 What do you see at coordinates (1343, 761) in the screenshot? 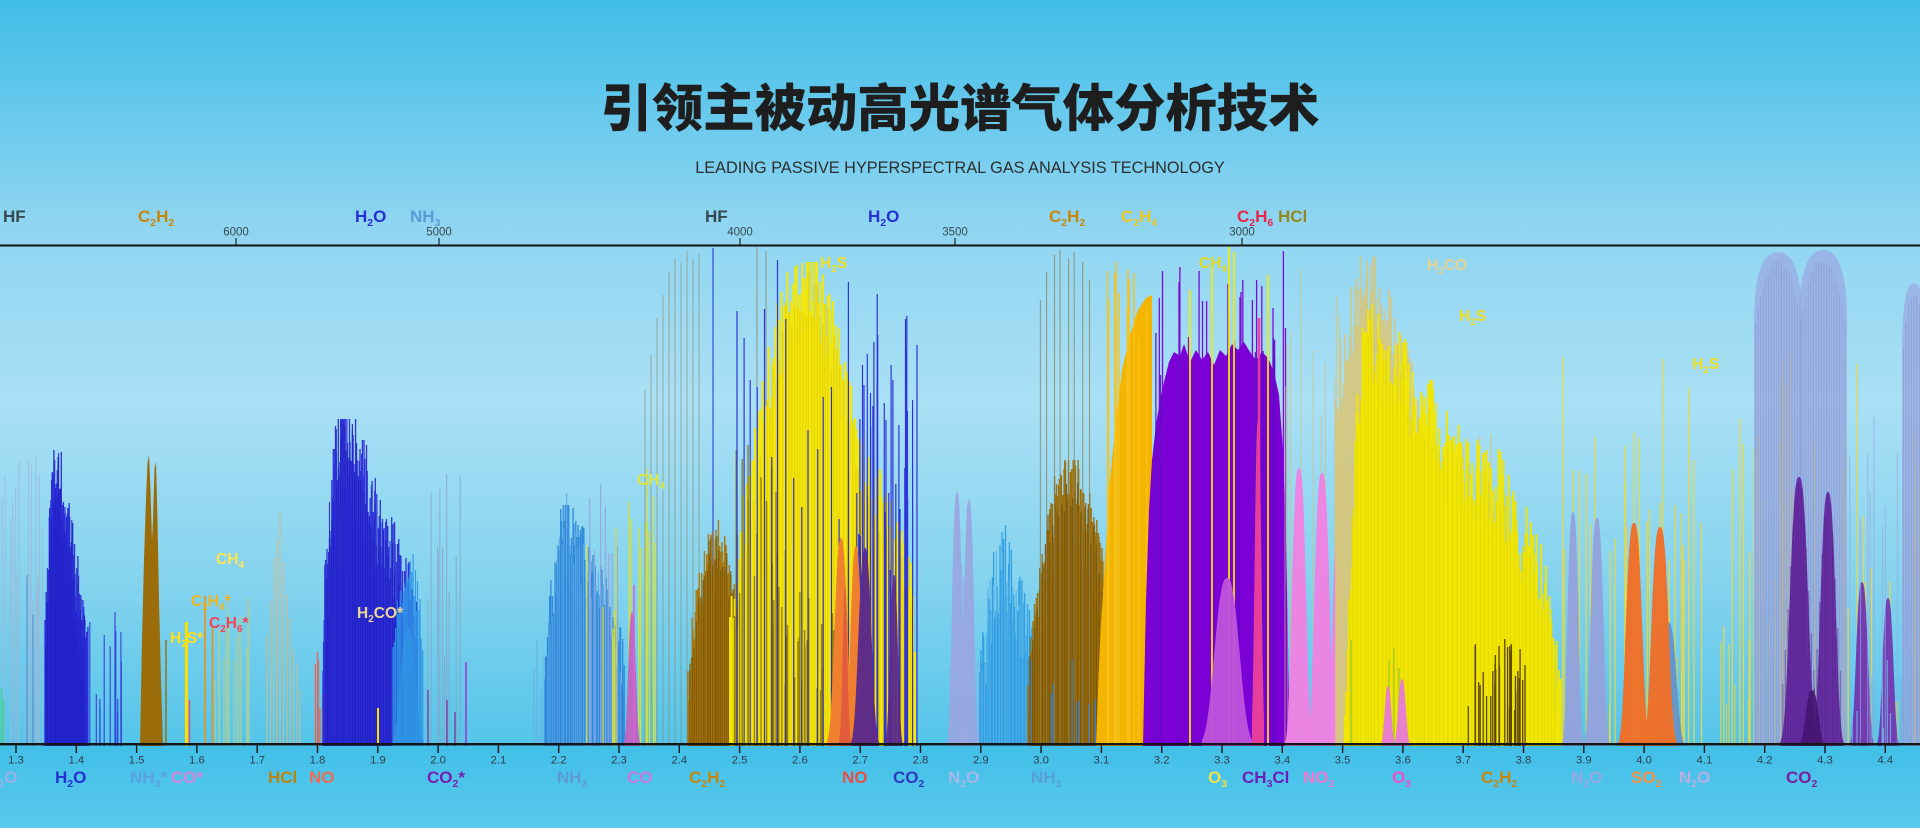
I see `svg-text: 3.5` at bounding box center [1343, 761].